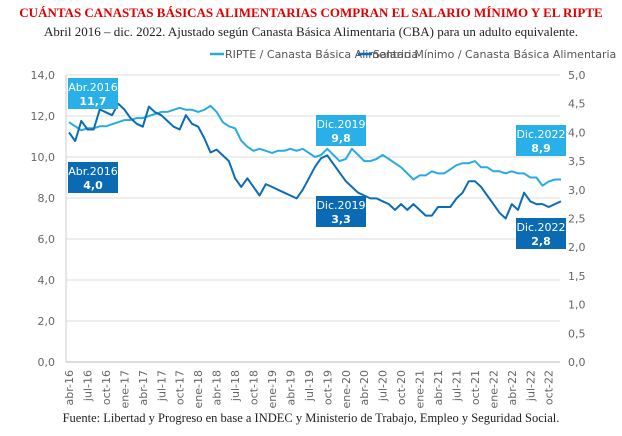  I want to click on x-tick-label: ene-22, so click(493, 389).